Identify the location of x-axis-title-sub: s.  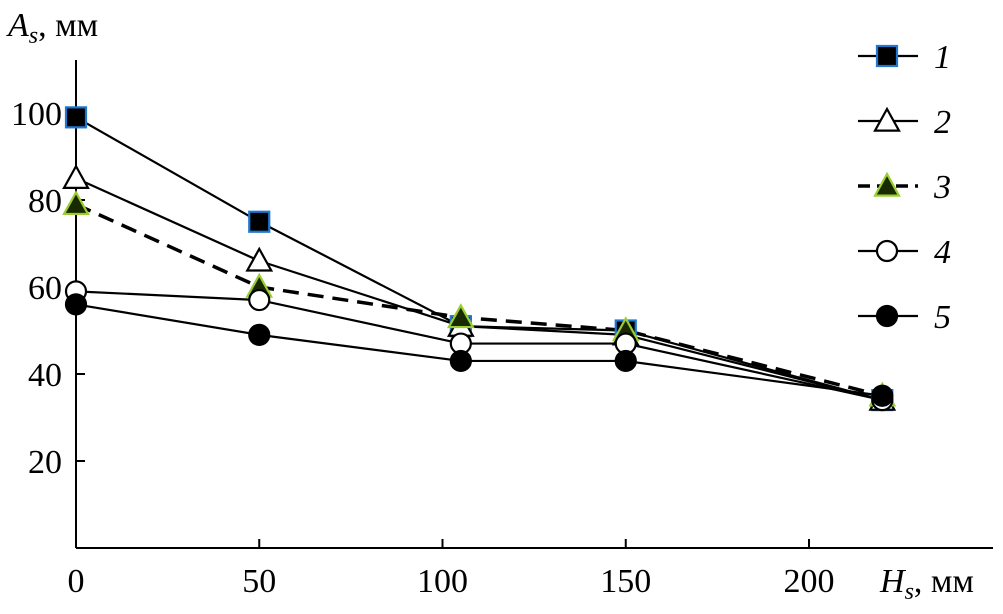
(909, 592).